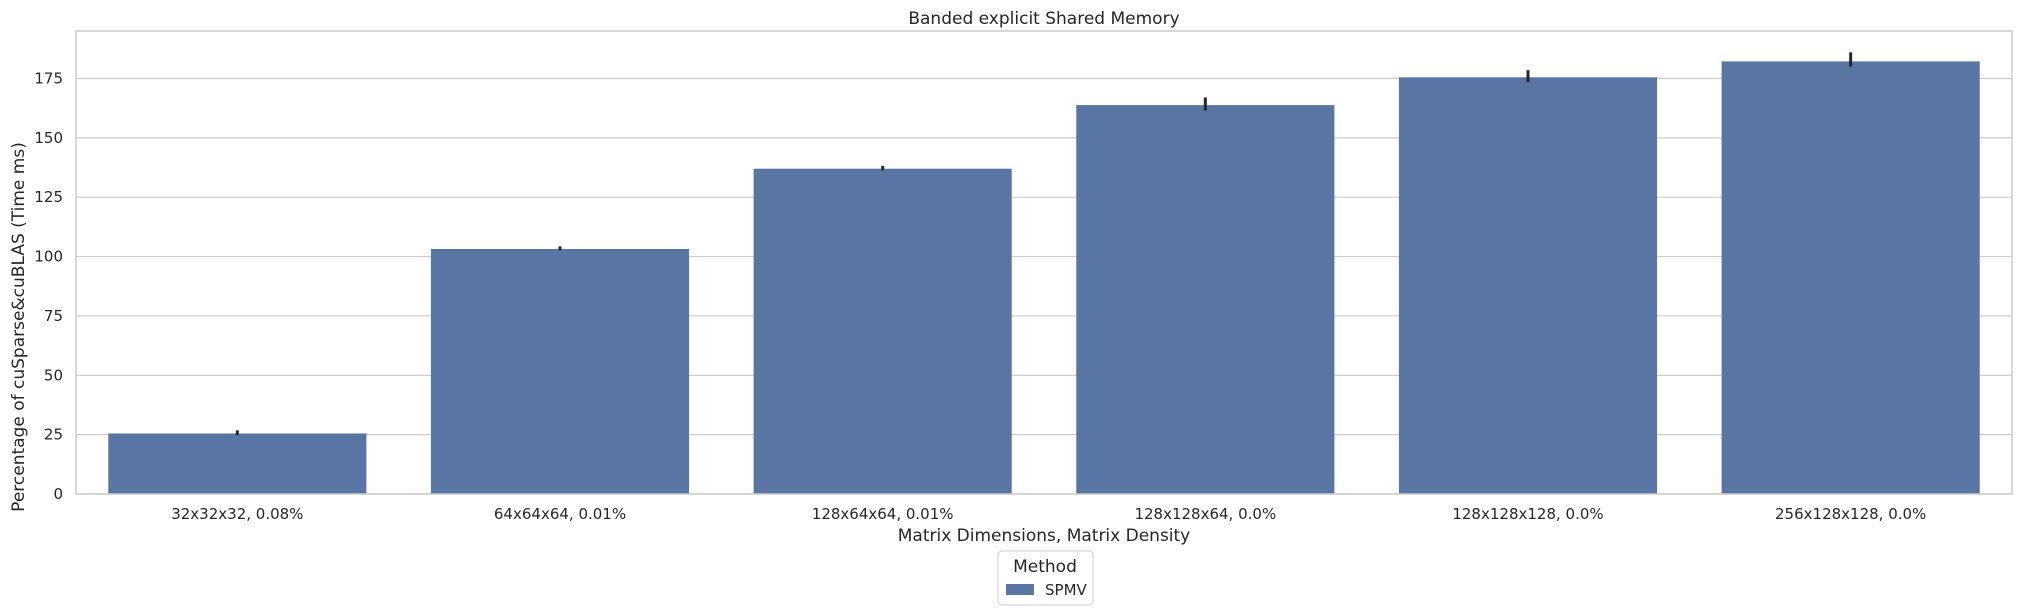  What do you see at coordinates (58, 494) in the screenshot?
I see `y-tick-label: 0` at bounding box center [58, 494].